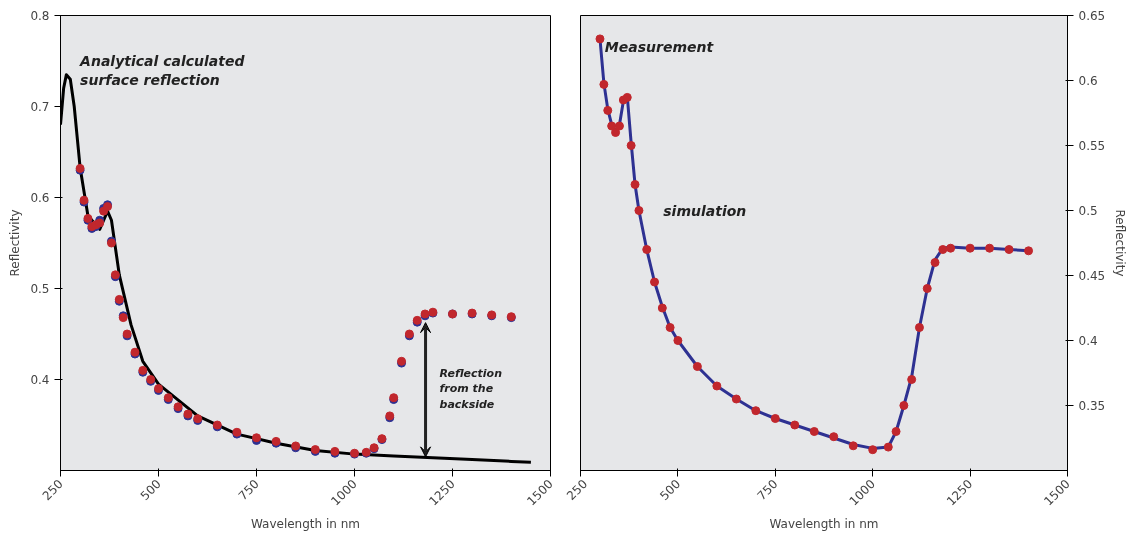 The image size is (1139, 534). Describe the element at coordinates (40, 107) in the screenshot. I see `y-tick-label: 0.7` at that location.